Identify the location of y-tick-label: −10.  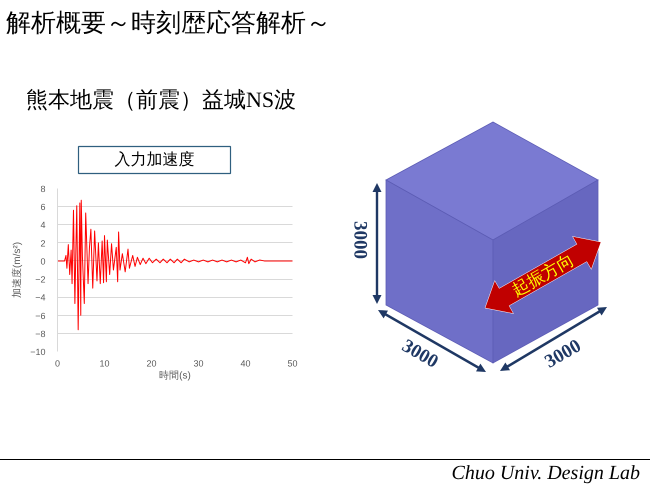
(38, 352).